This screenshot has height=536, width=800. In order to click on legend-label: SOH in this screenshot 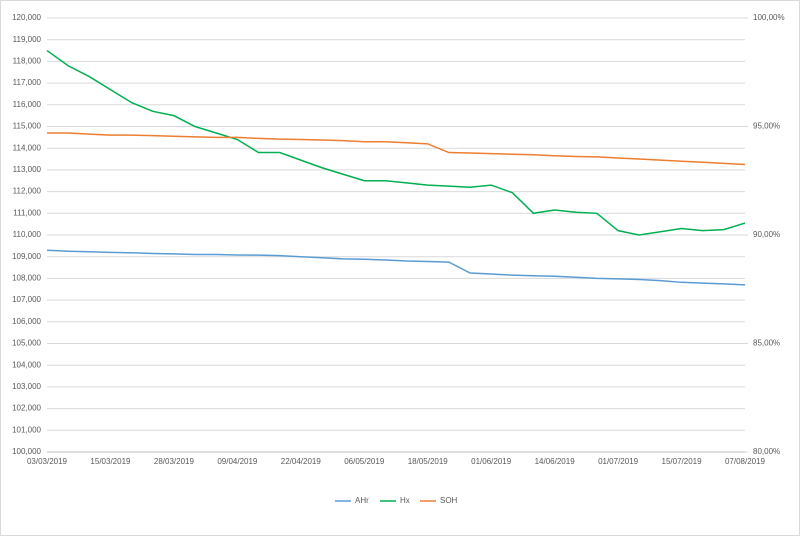, I will do `click(449, 500)`.